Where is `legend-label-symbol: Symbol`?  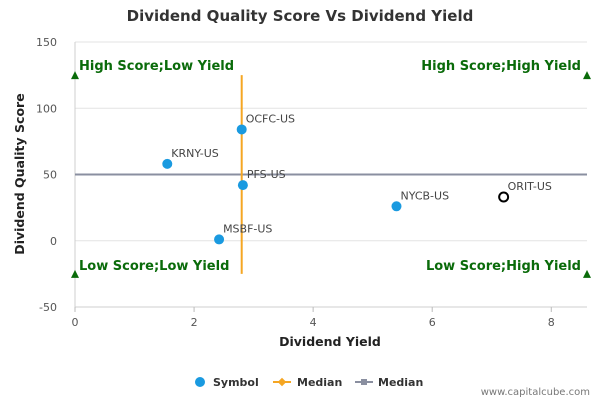 legend-label-symbol: Symbol is located at coordinates (236, 382).